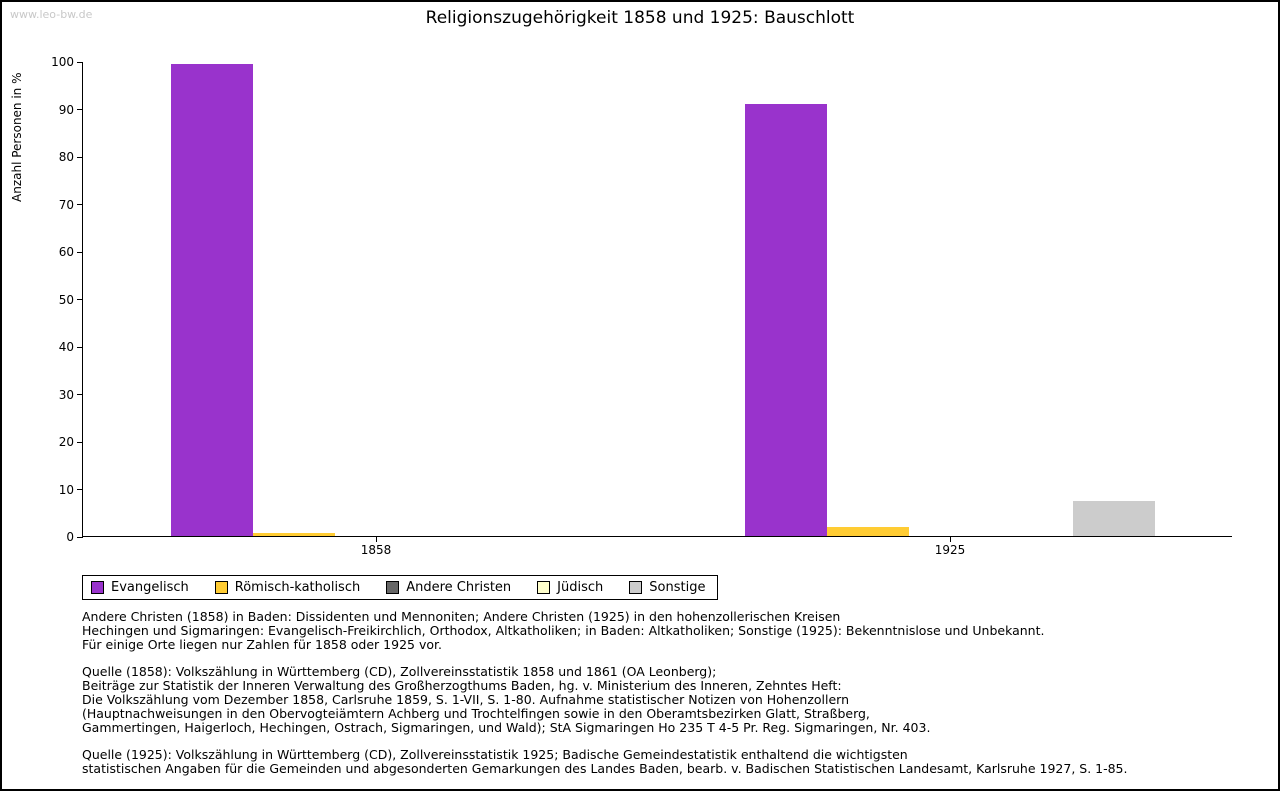 The image size is (1280, 791). What do you see at coordinates (677, 587) in the screenshot?
I see `legend-label: Sonstige` at bounding box center [677, 587].